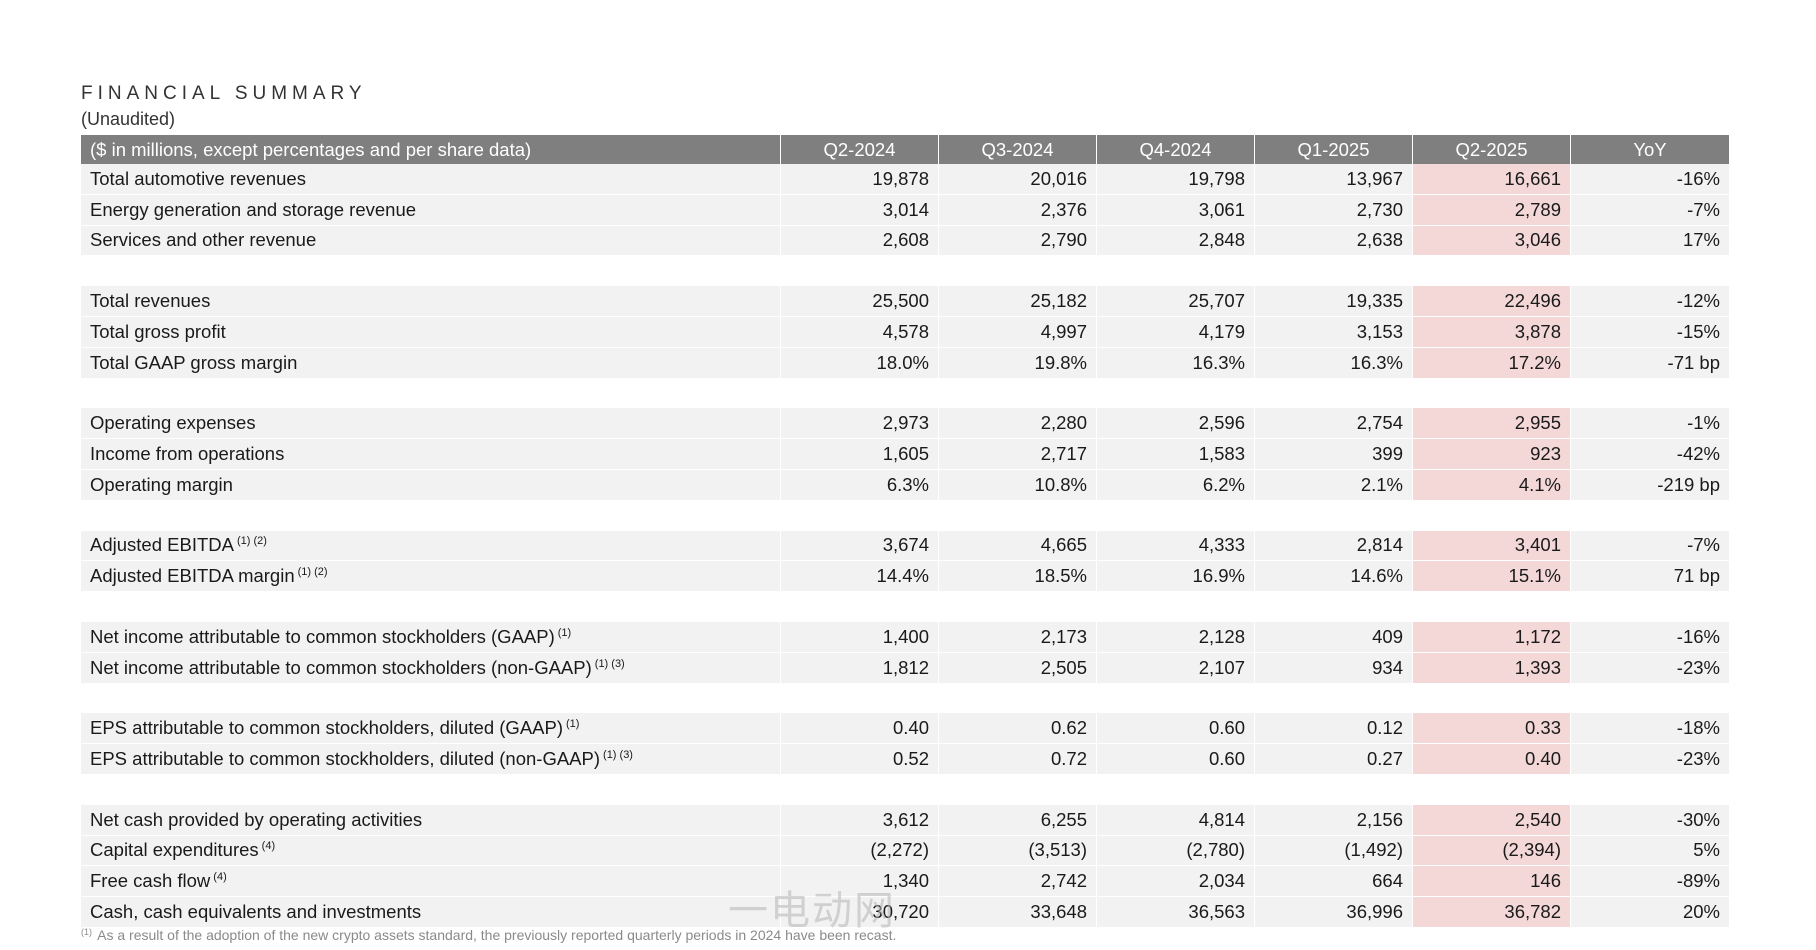 The image size is (1816, 950). Describe the element at coordinates (203, 240) in the screenshot. I see `row-label-text: Services and other revenue` at that location.